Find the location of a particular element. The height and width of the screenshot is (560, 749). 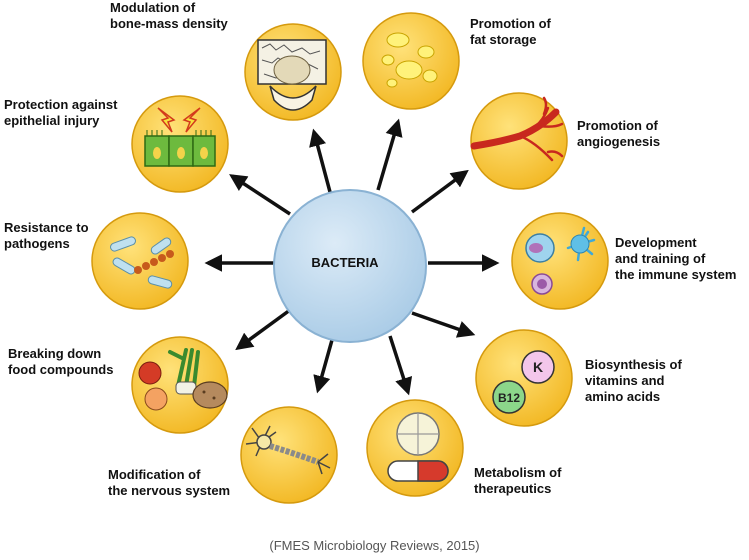

label-therapeutics: Metabolism of therapeutics is located at coordinates (518, 480).